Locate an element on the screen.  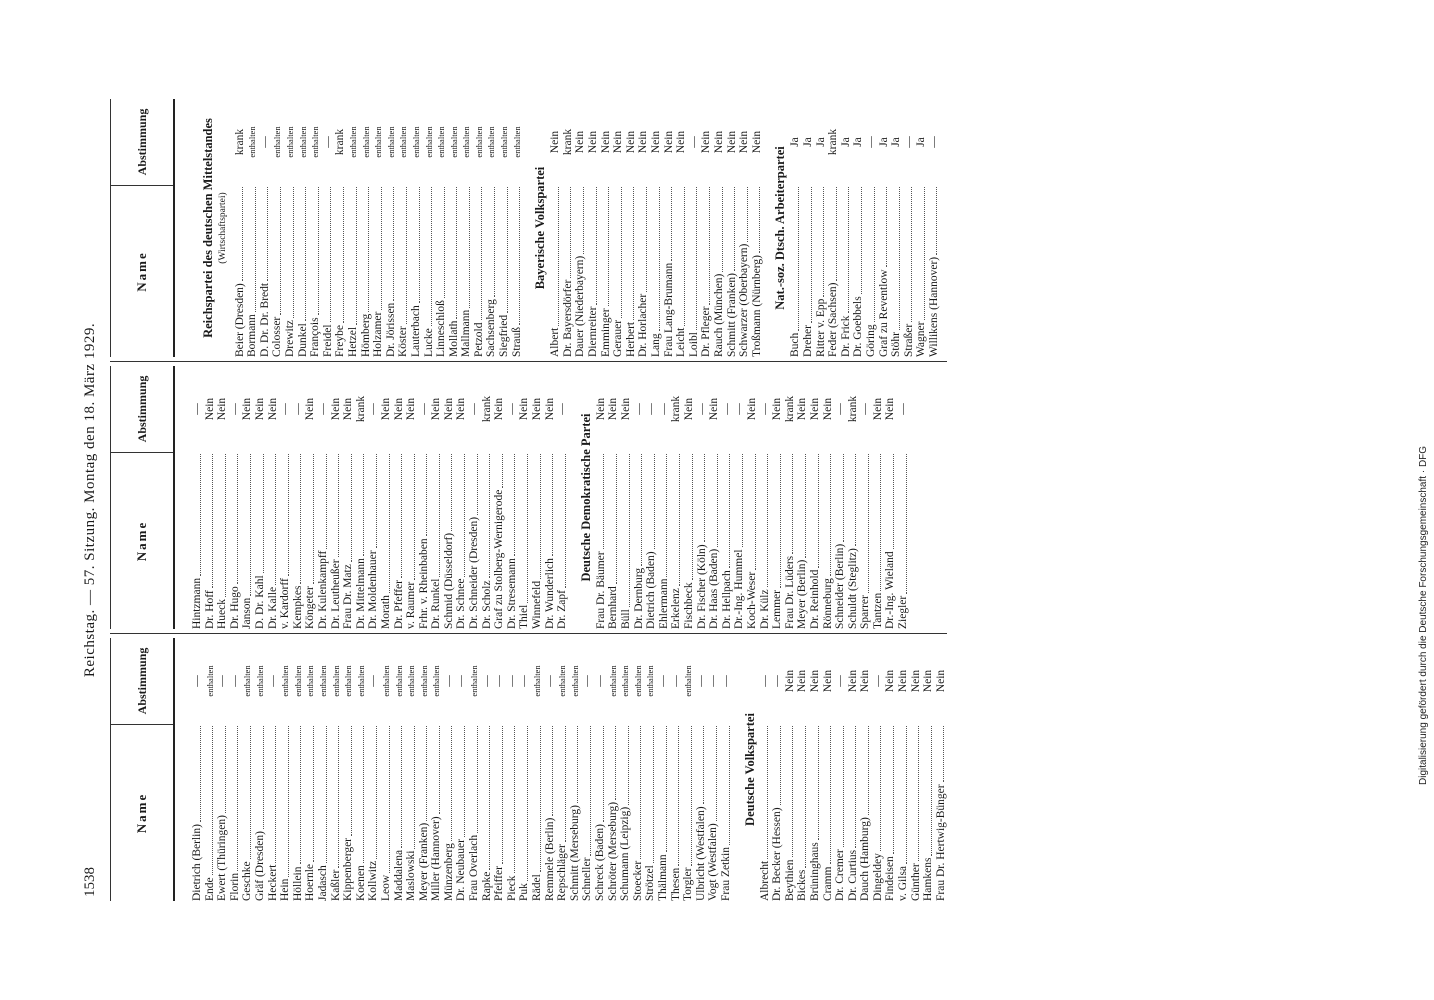
member-name: Hoernle is located at coordinates (310, 882).